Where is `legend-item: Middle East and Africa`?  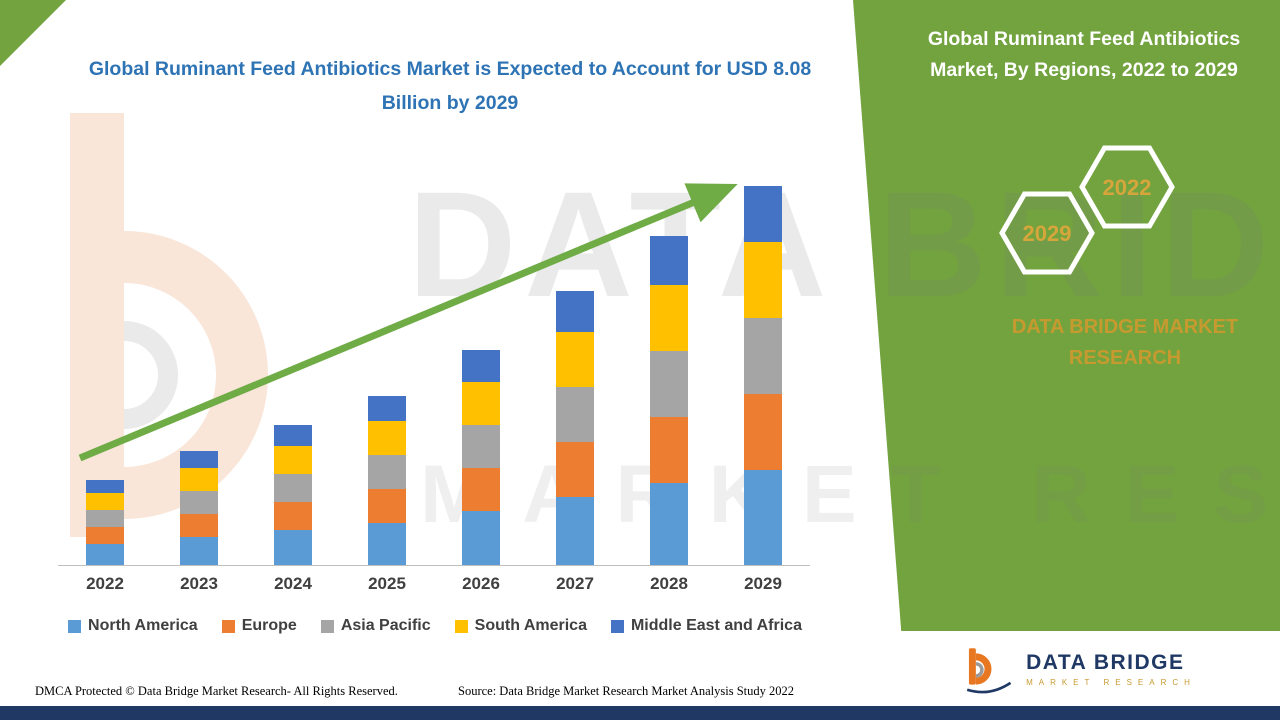 legend-item: Middle East and Africa is located at coordinates (706, 626).